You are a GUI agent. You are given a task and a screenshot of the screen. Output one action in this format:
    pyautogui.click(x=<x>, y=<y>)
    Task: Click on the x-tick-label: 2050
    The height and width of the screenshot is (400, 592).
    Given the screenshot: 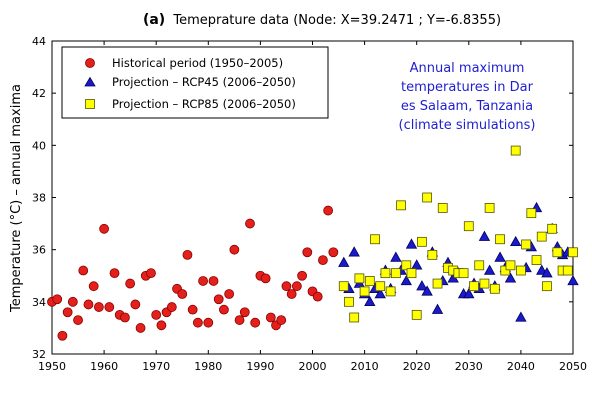 What is the action you would take?
    pyautogui.click(x=573, y=366)
    